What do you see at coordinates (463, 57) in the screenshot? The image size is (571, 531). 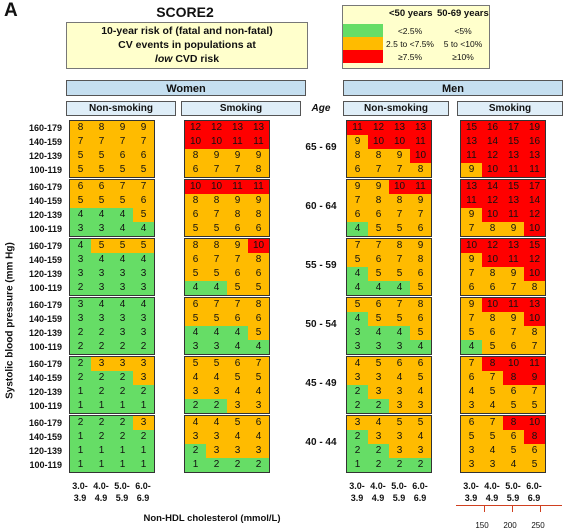 I see `legend-high-50-69: ≥10%` at bounding box center [463, 57].